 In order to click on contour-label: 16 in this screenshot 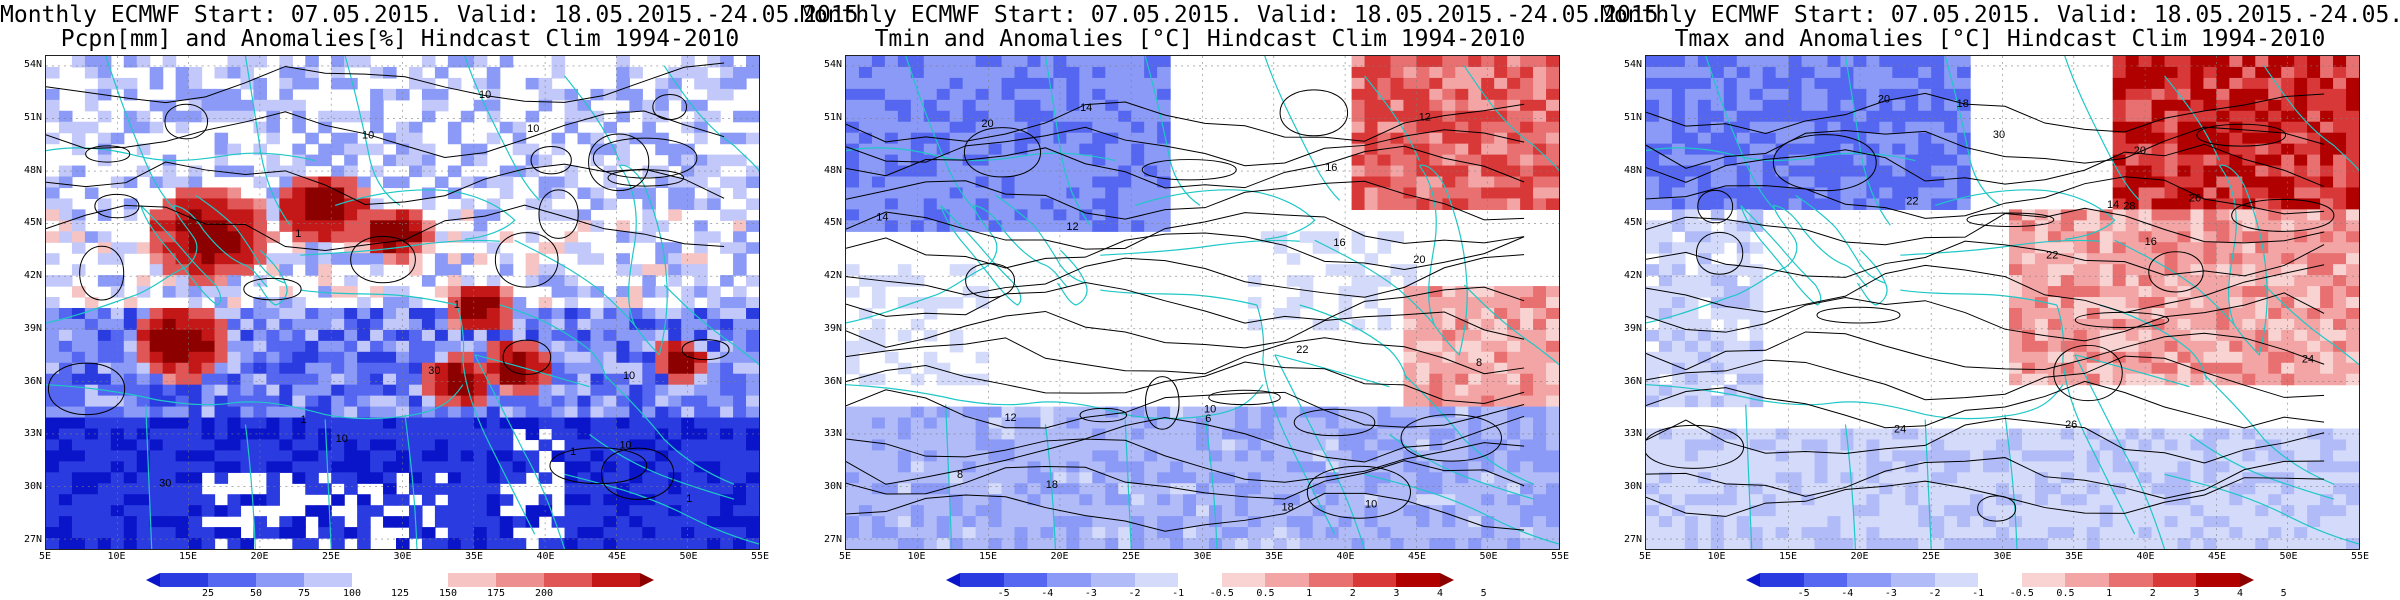, I will do `click(2151, 242)`.